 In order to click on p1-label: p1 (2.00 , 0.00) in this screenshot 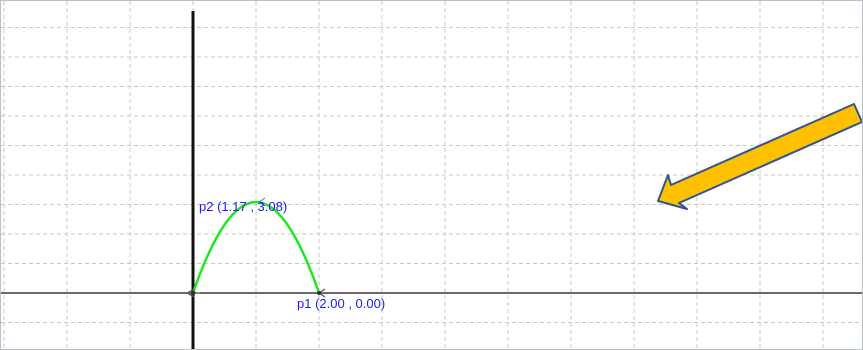, I will do `click(341, 303)`.